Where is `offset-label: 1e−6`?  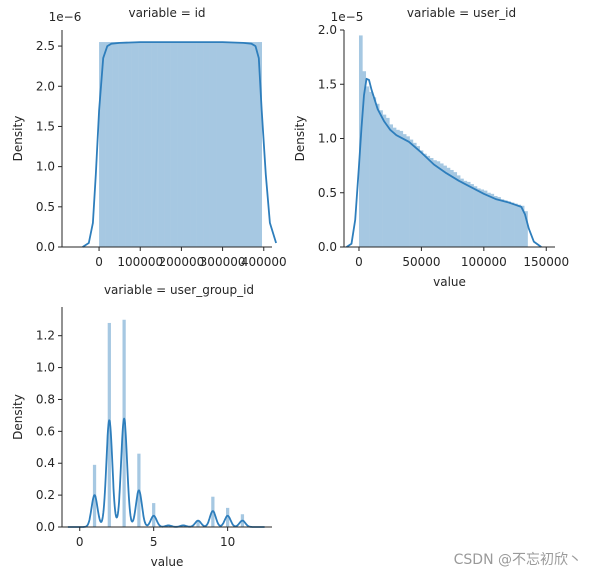
offset-label: 1e−6 is located at coordinates (65, 17).